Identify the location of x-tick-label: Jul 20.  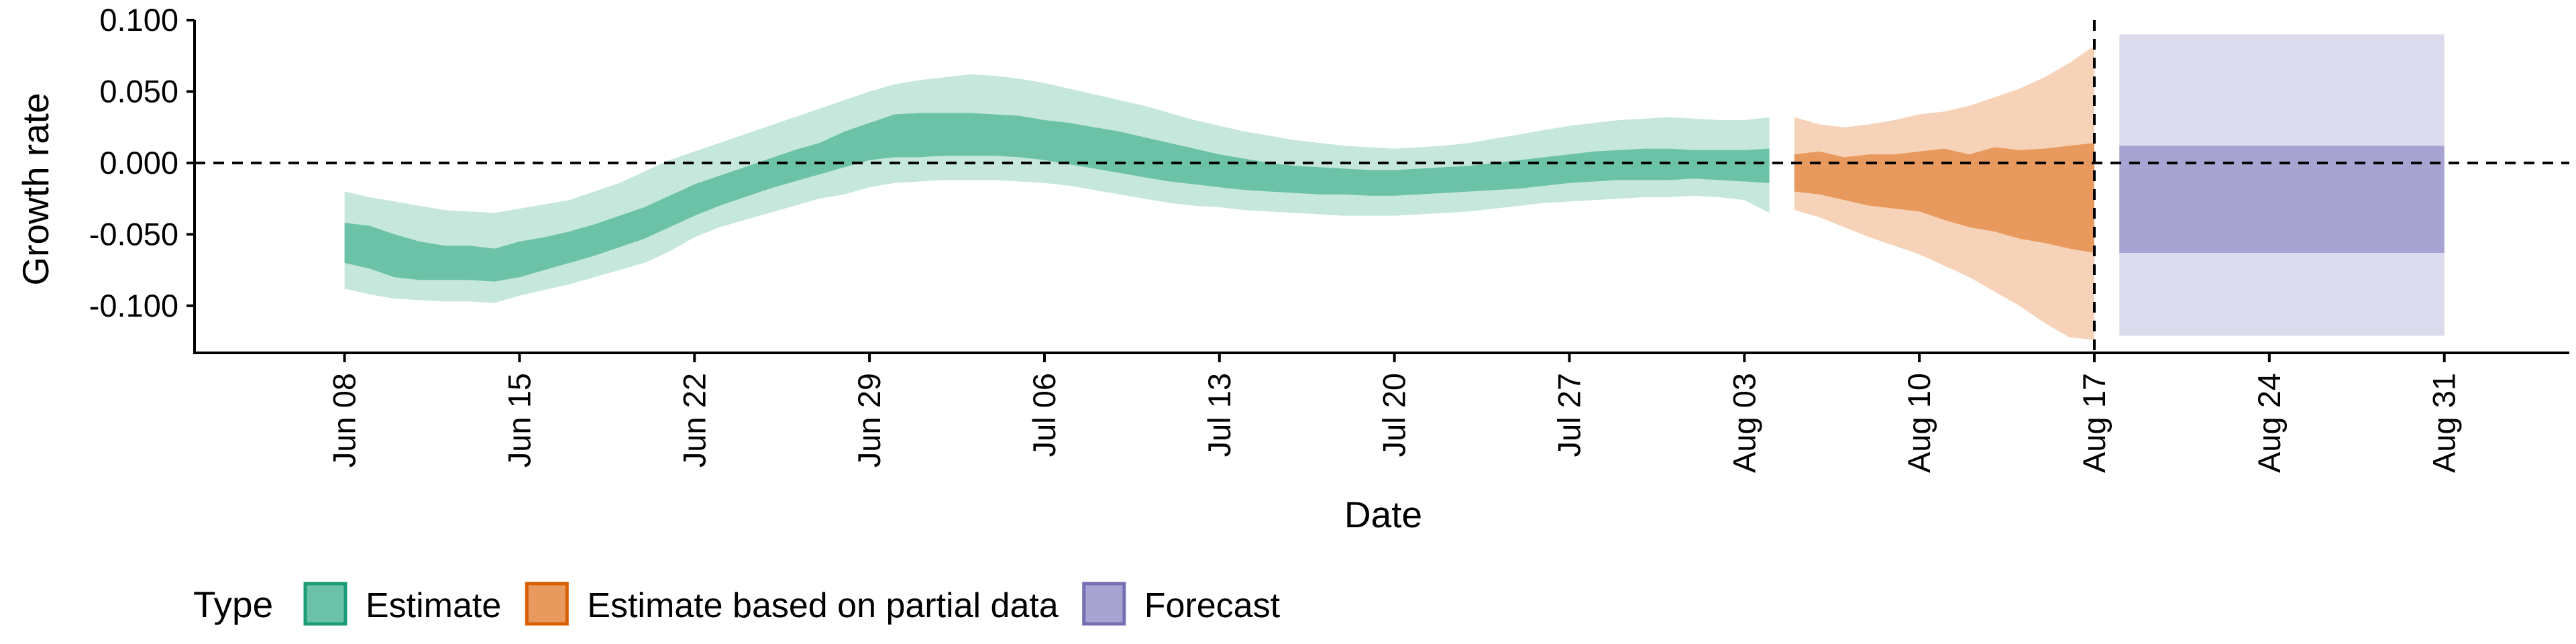
(1394, 415).